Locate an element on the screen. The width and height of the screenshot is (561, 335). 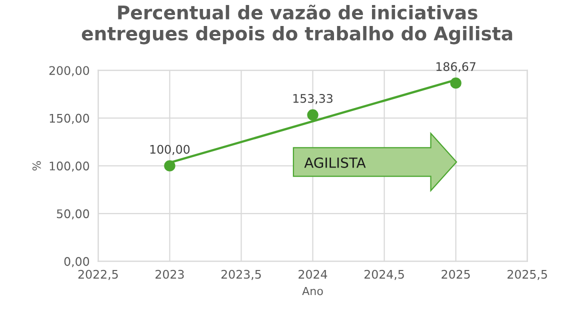
x-tick-label: 2023,5 is located at coordinates (241, 275).